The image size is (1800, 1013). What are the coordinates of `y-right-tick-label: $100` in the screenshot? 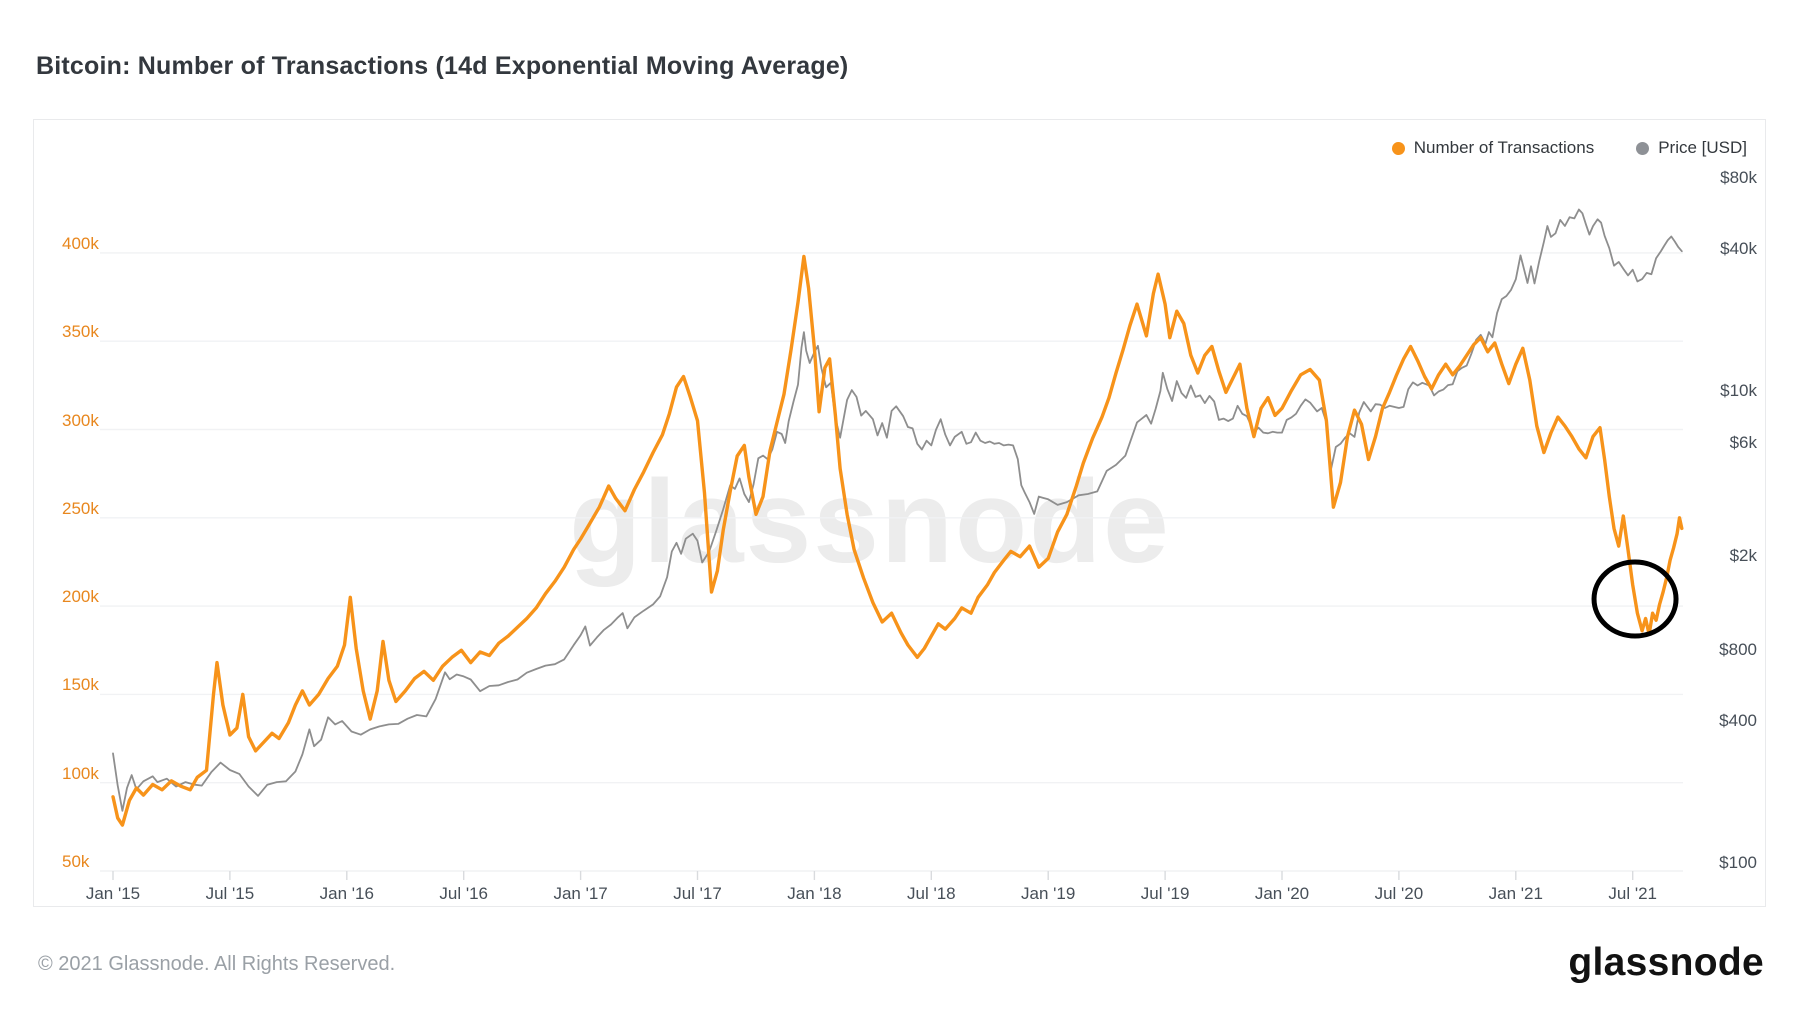 It's located at (1738, 862).